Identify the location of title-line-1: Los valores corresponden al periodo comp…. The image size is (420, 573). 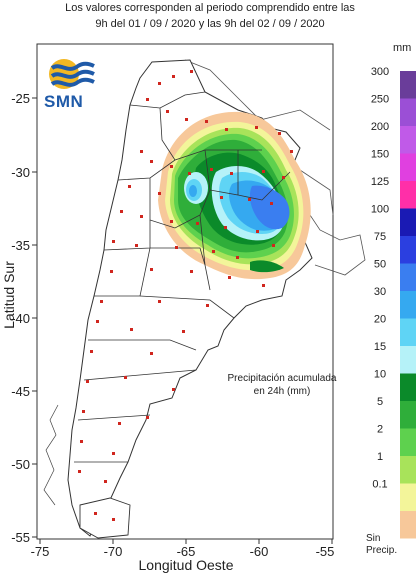
(210, 8).